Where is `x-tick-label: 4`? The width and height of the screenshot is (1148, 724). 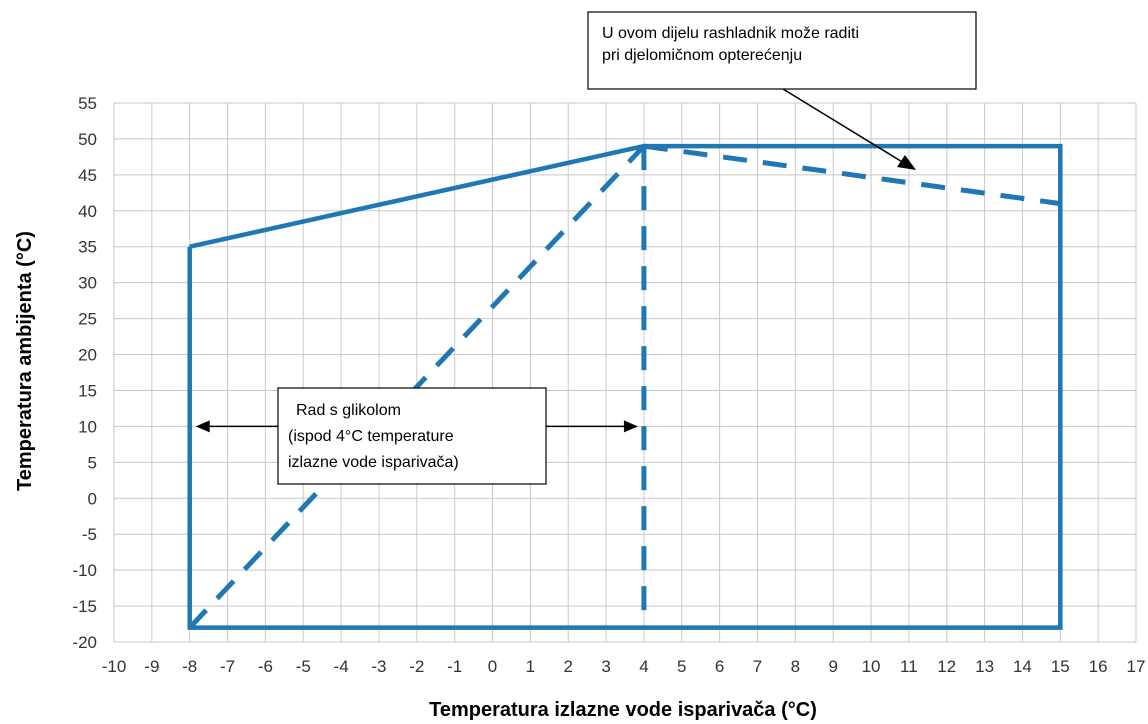
x-tick-label: 4 is located at coordinates (643, 666).